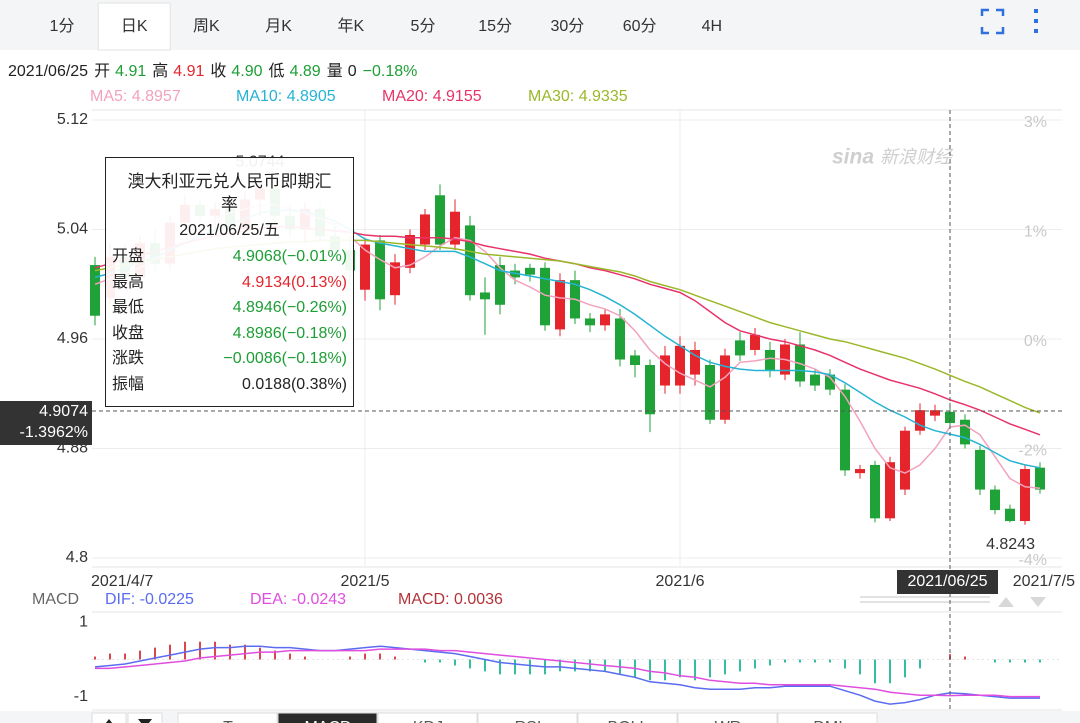 This screenshot has width=1080, height=723. I want to click on tab: 日K, so click(134, 26).